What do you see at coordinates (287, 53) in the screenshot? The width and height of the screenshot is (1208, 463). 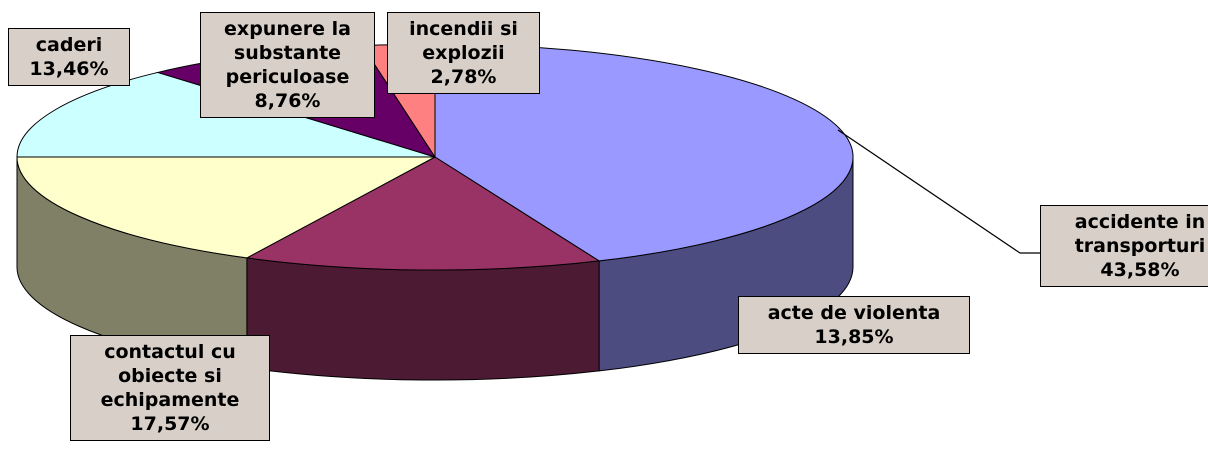 I see `label-category: expunere la substante periculoase` at bounding box center [287, 53].